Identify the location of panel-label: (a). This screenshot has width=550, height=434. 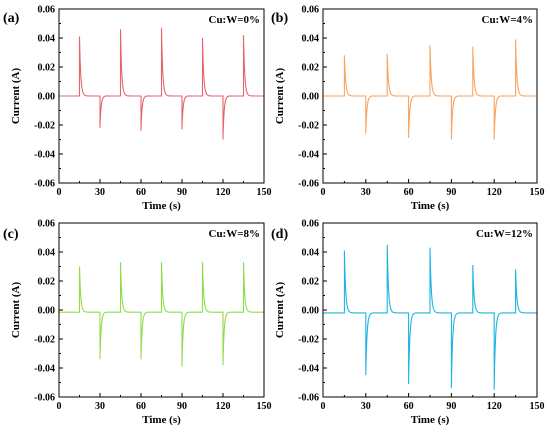
(11, 18).